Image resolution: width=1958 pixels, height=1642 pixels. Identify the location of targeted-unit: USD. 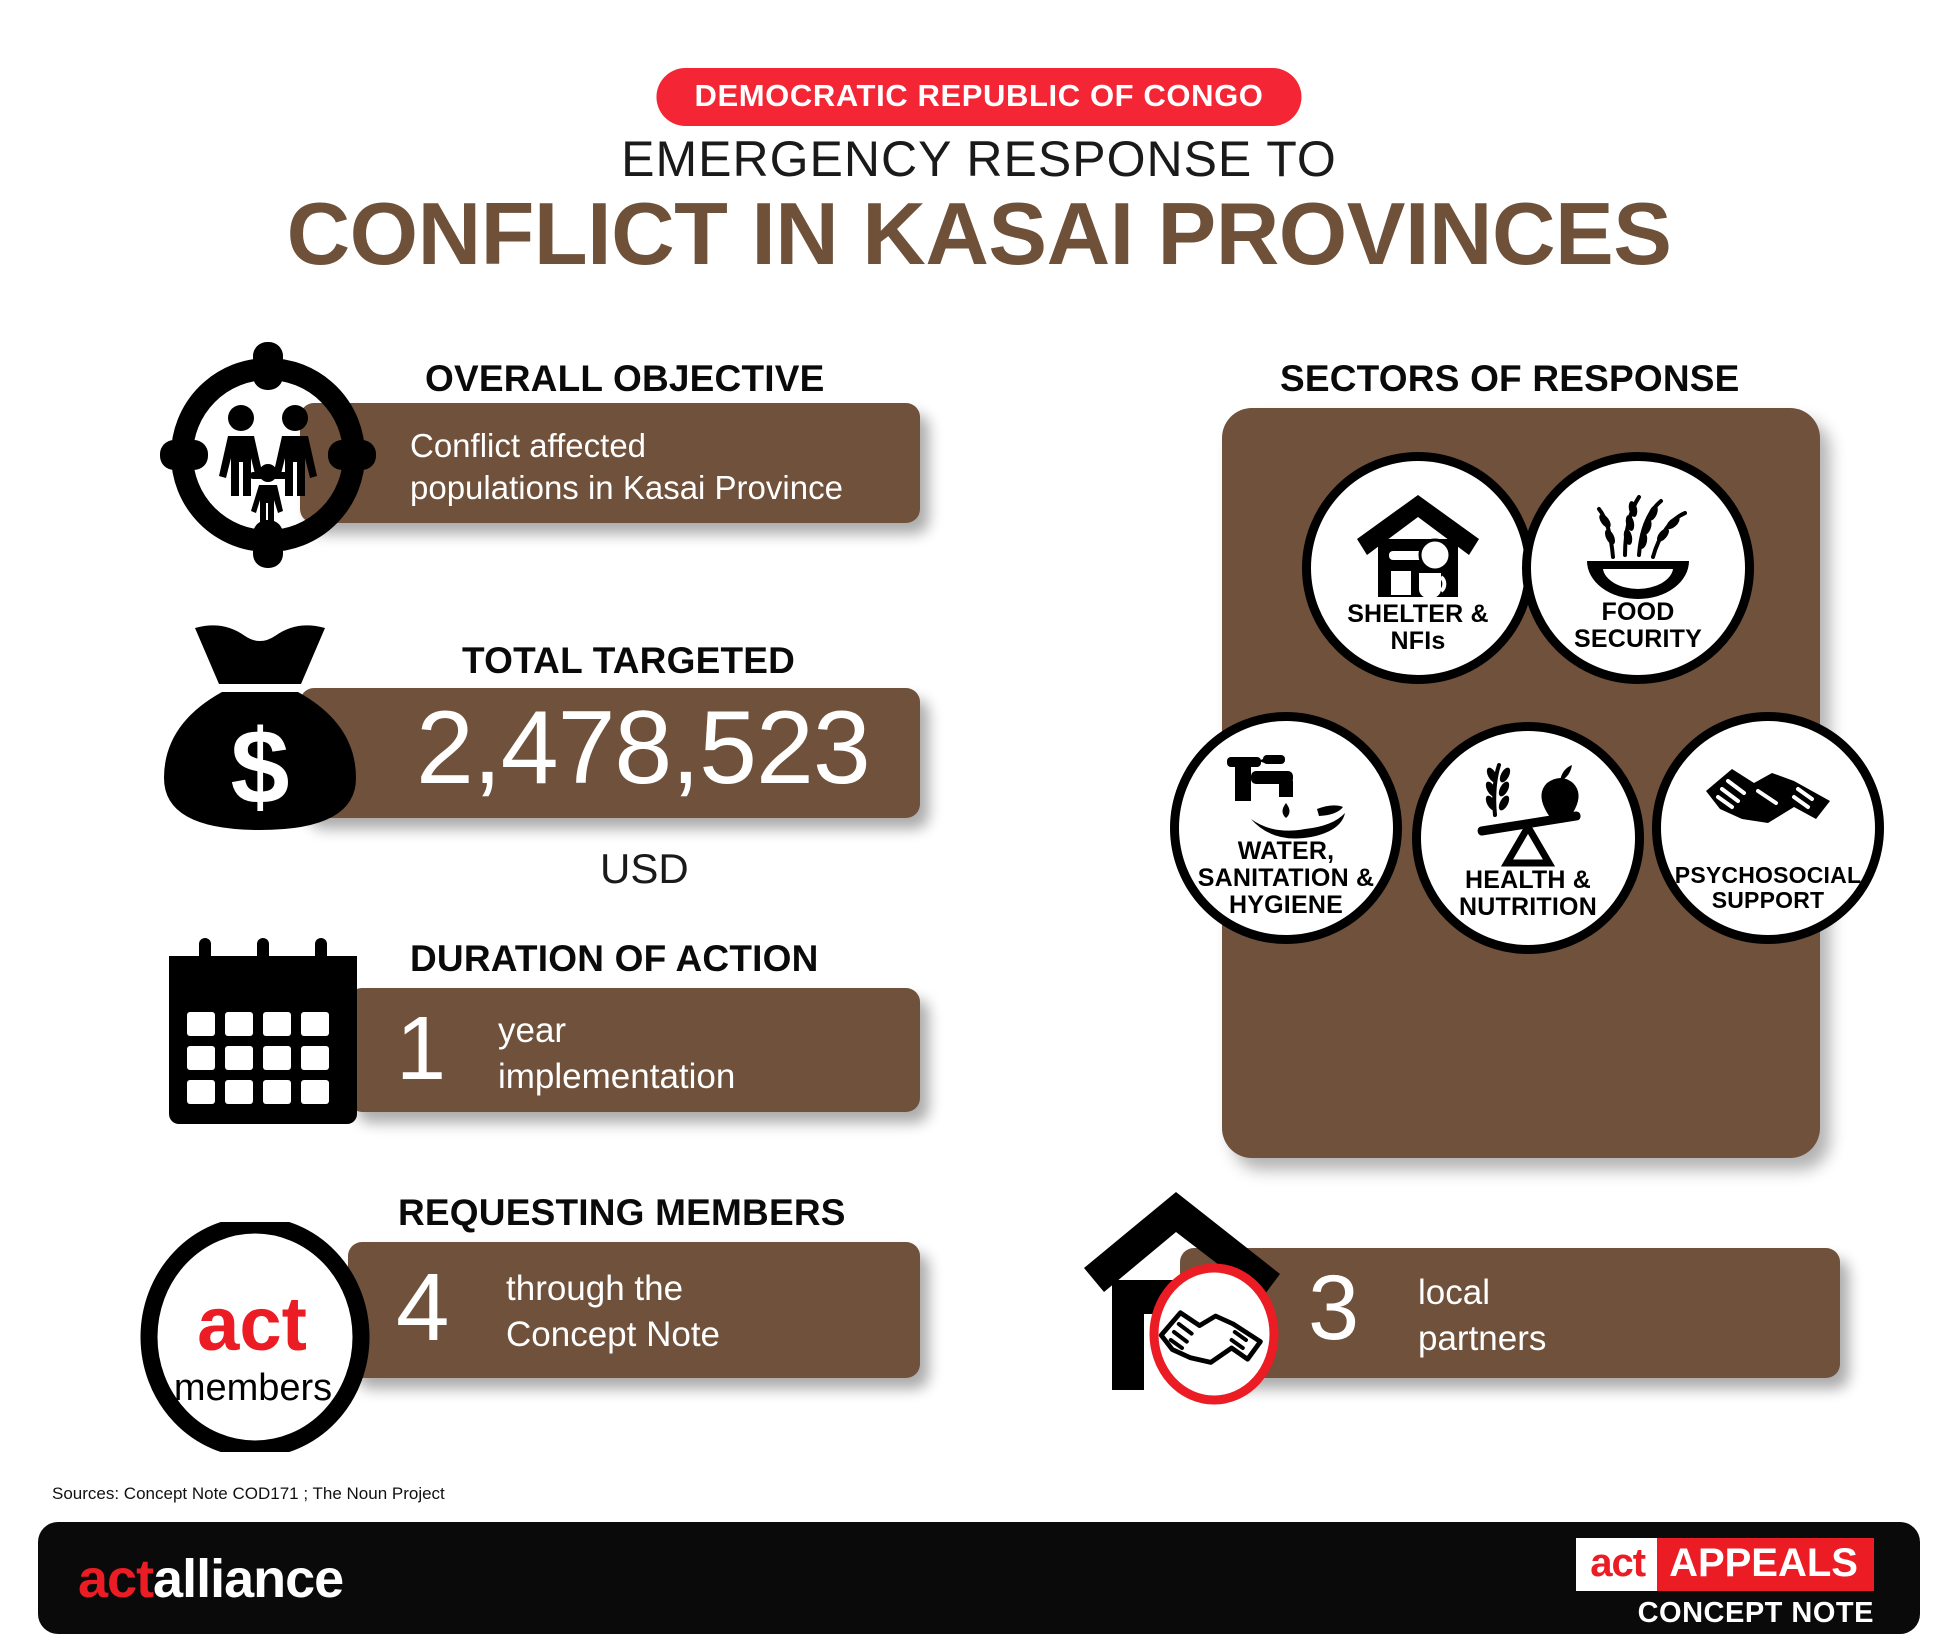
(644, 868).